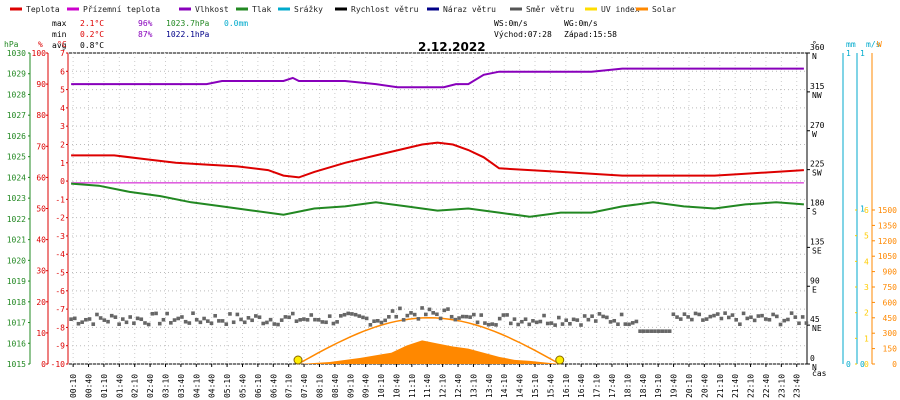  I want to click on uv-tick-label: 6, so click(866, 210).